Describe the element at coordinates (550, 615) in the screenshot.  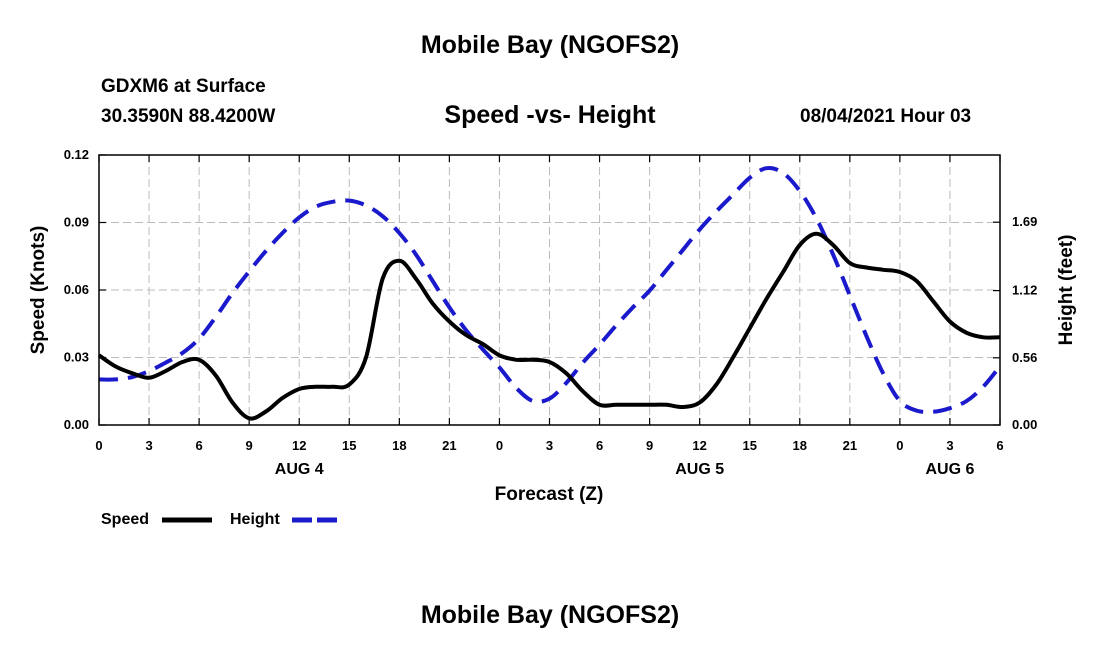
I see `footer-title: Mobile Bay (NGOFS2)` at that location.